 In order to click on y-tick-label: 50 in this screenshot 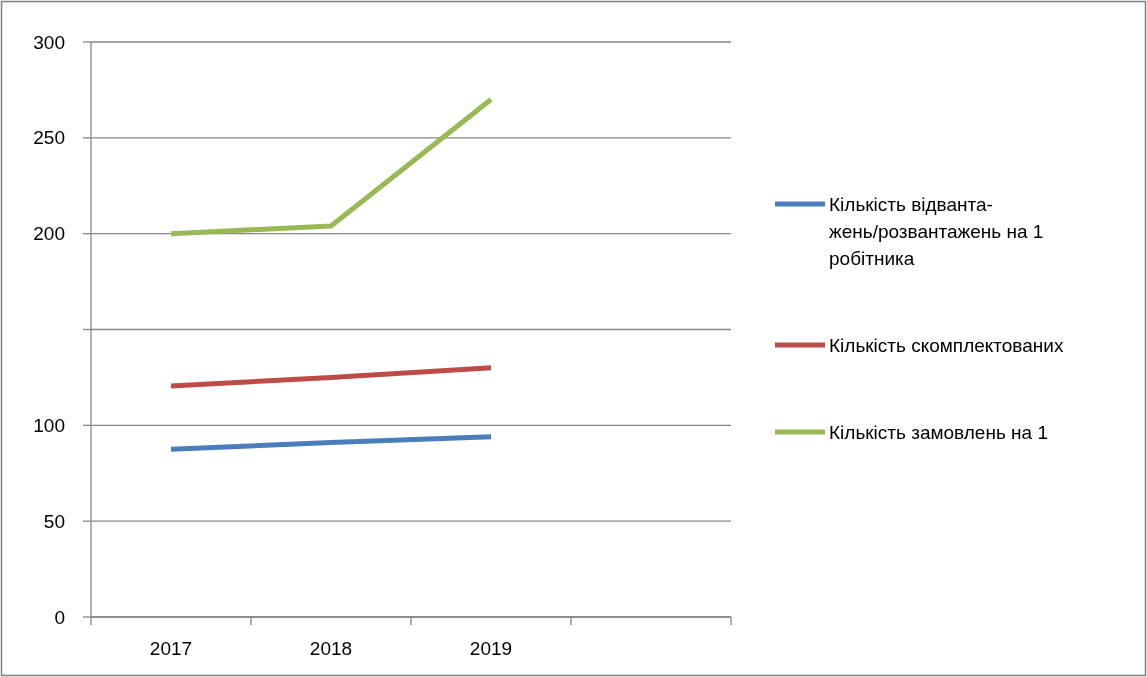, I will do `click(54, 521)`.